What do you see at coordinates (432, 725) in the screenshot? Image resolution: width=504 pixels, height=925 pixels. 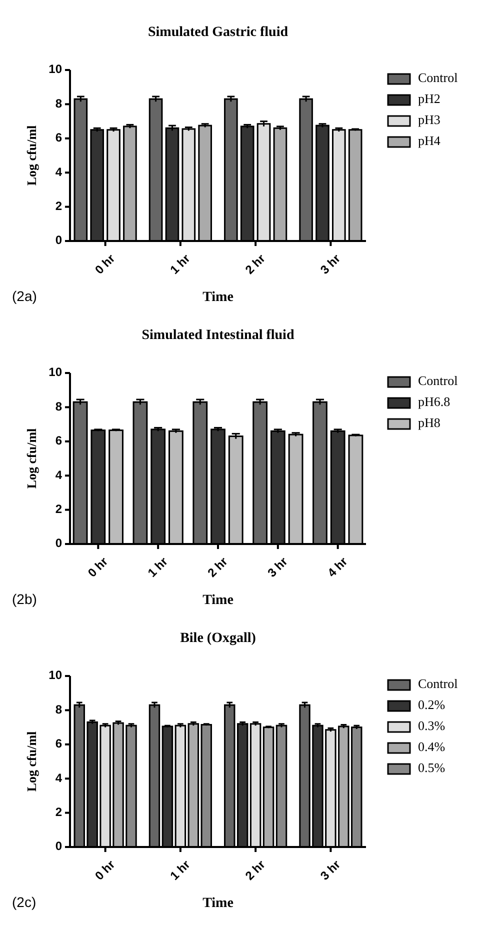 I see `legend-label: 0.3%` at bounding box center [432, 725].